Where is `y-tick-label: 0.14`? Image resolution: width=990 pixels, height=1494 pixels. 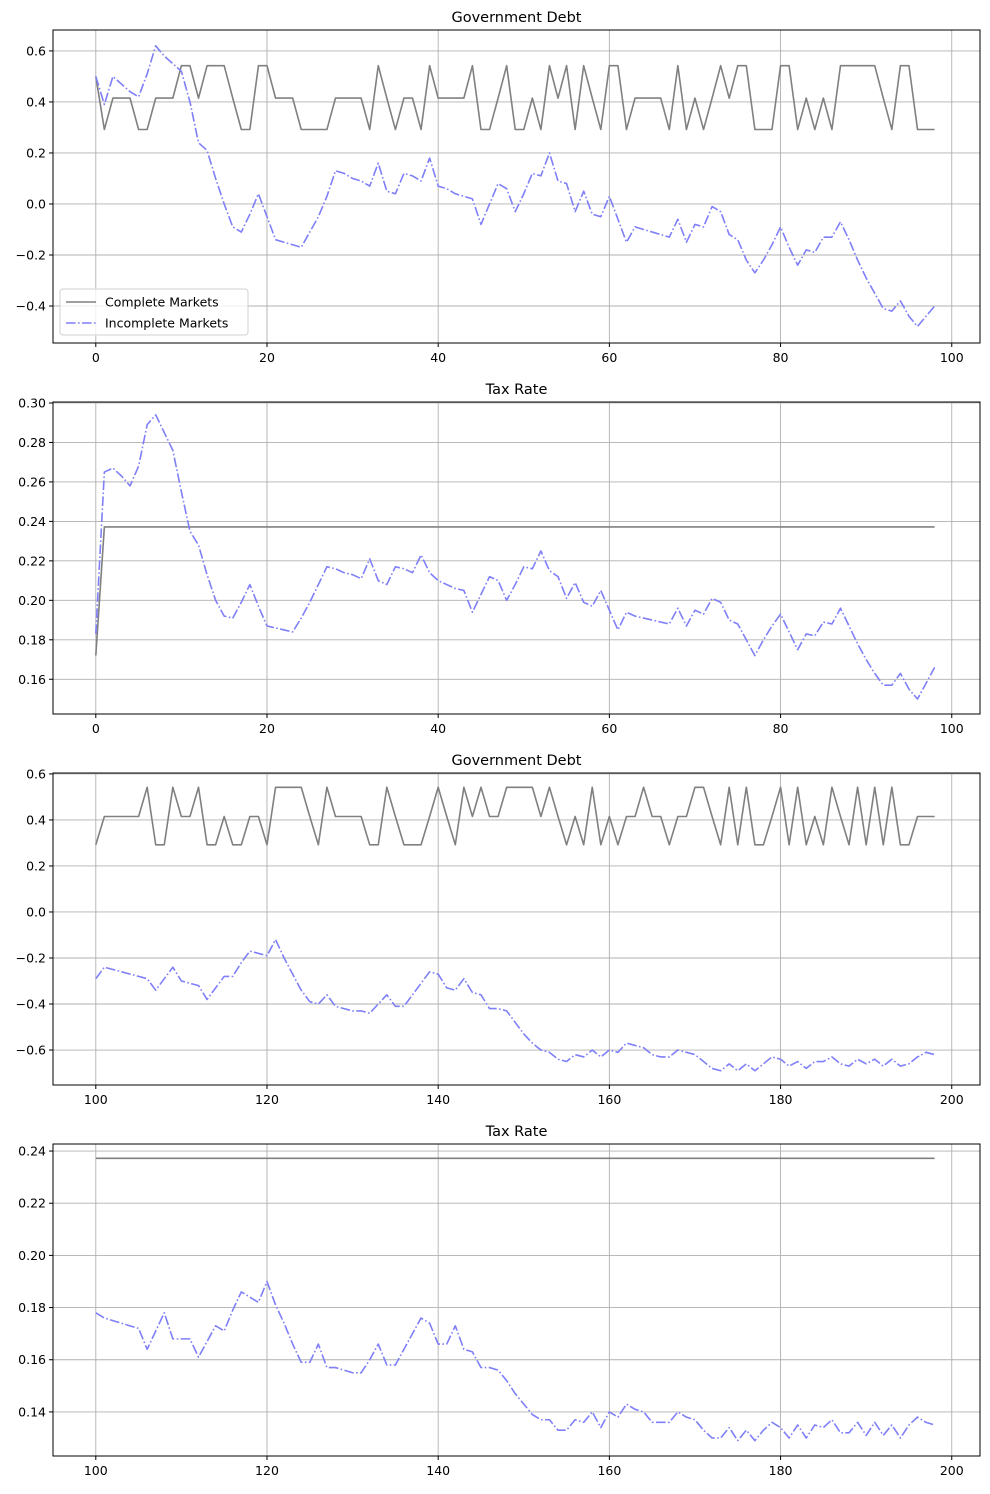 y-tick-label: 0.14 is located at coordinates (32, 1411).